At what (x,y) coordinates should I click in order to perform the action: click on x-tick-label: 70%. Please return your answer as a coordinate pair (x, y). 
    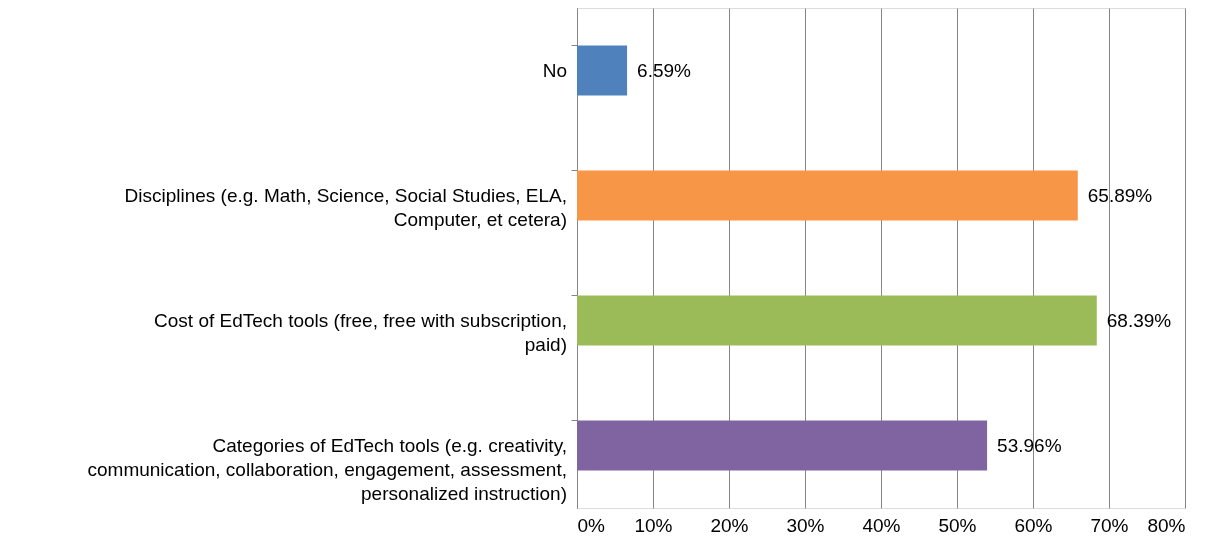
    Looking at the image, I should click on (1109, 525).